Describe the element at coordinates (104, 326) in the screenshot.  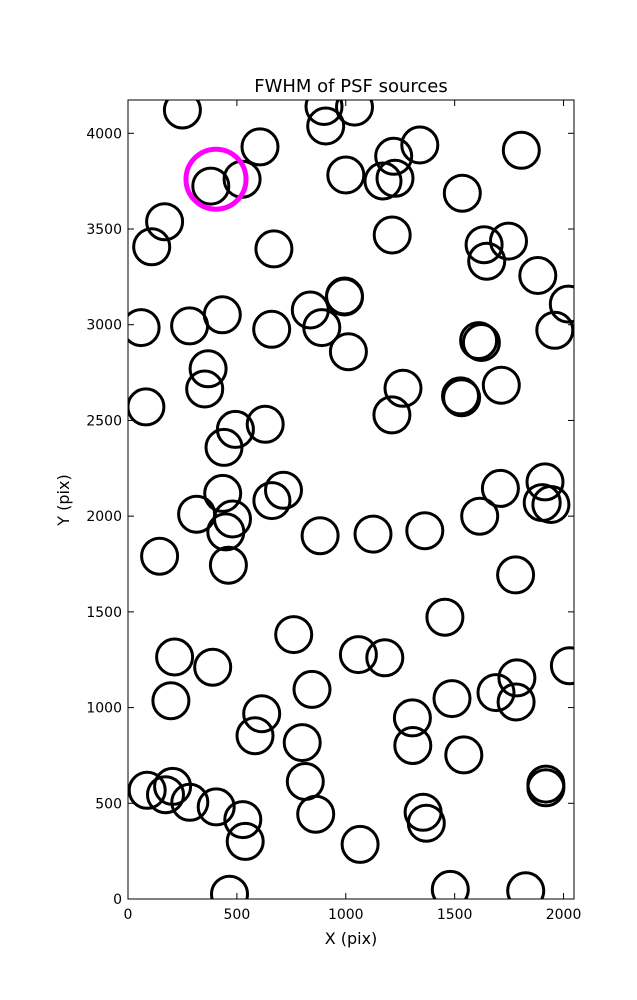
I see `y-tick-label: 3000` at that location.